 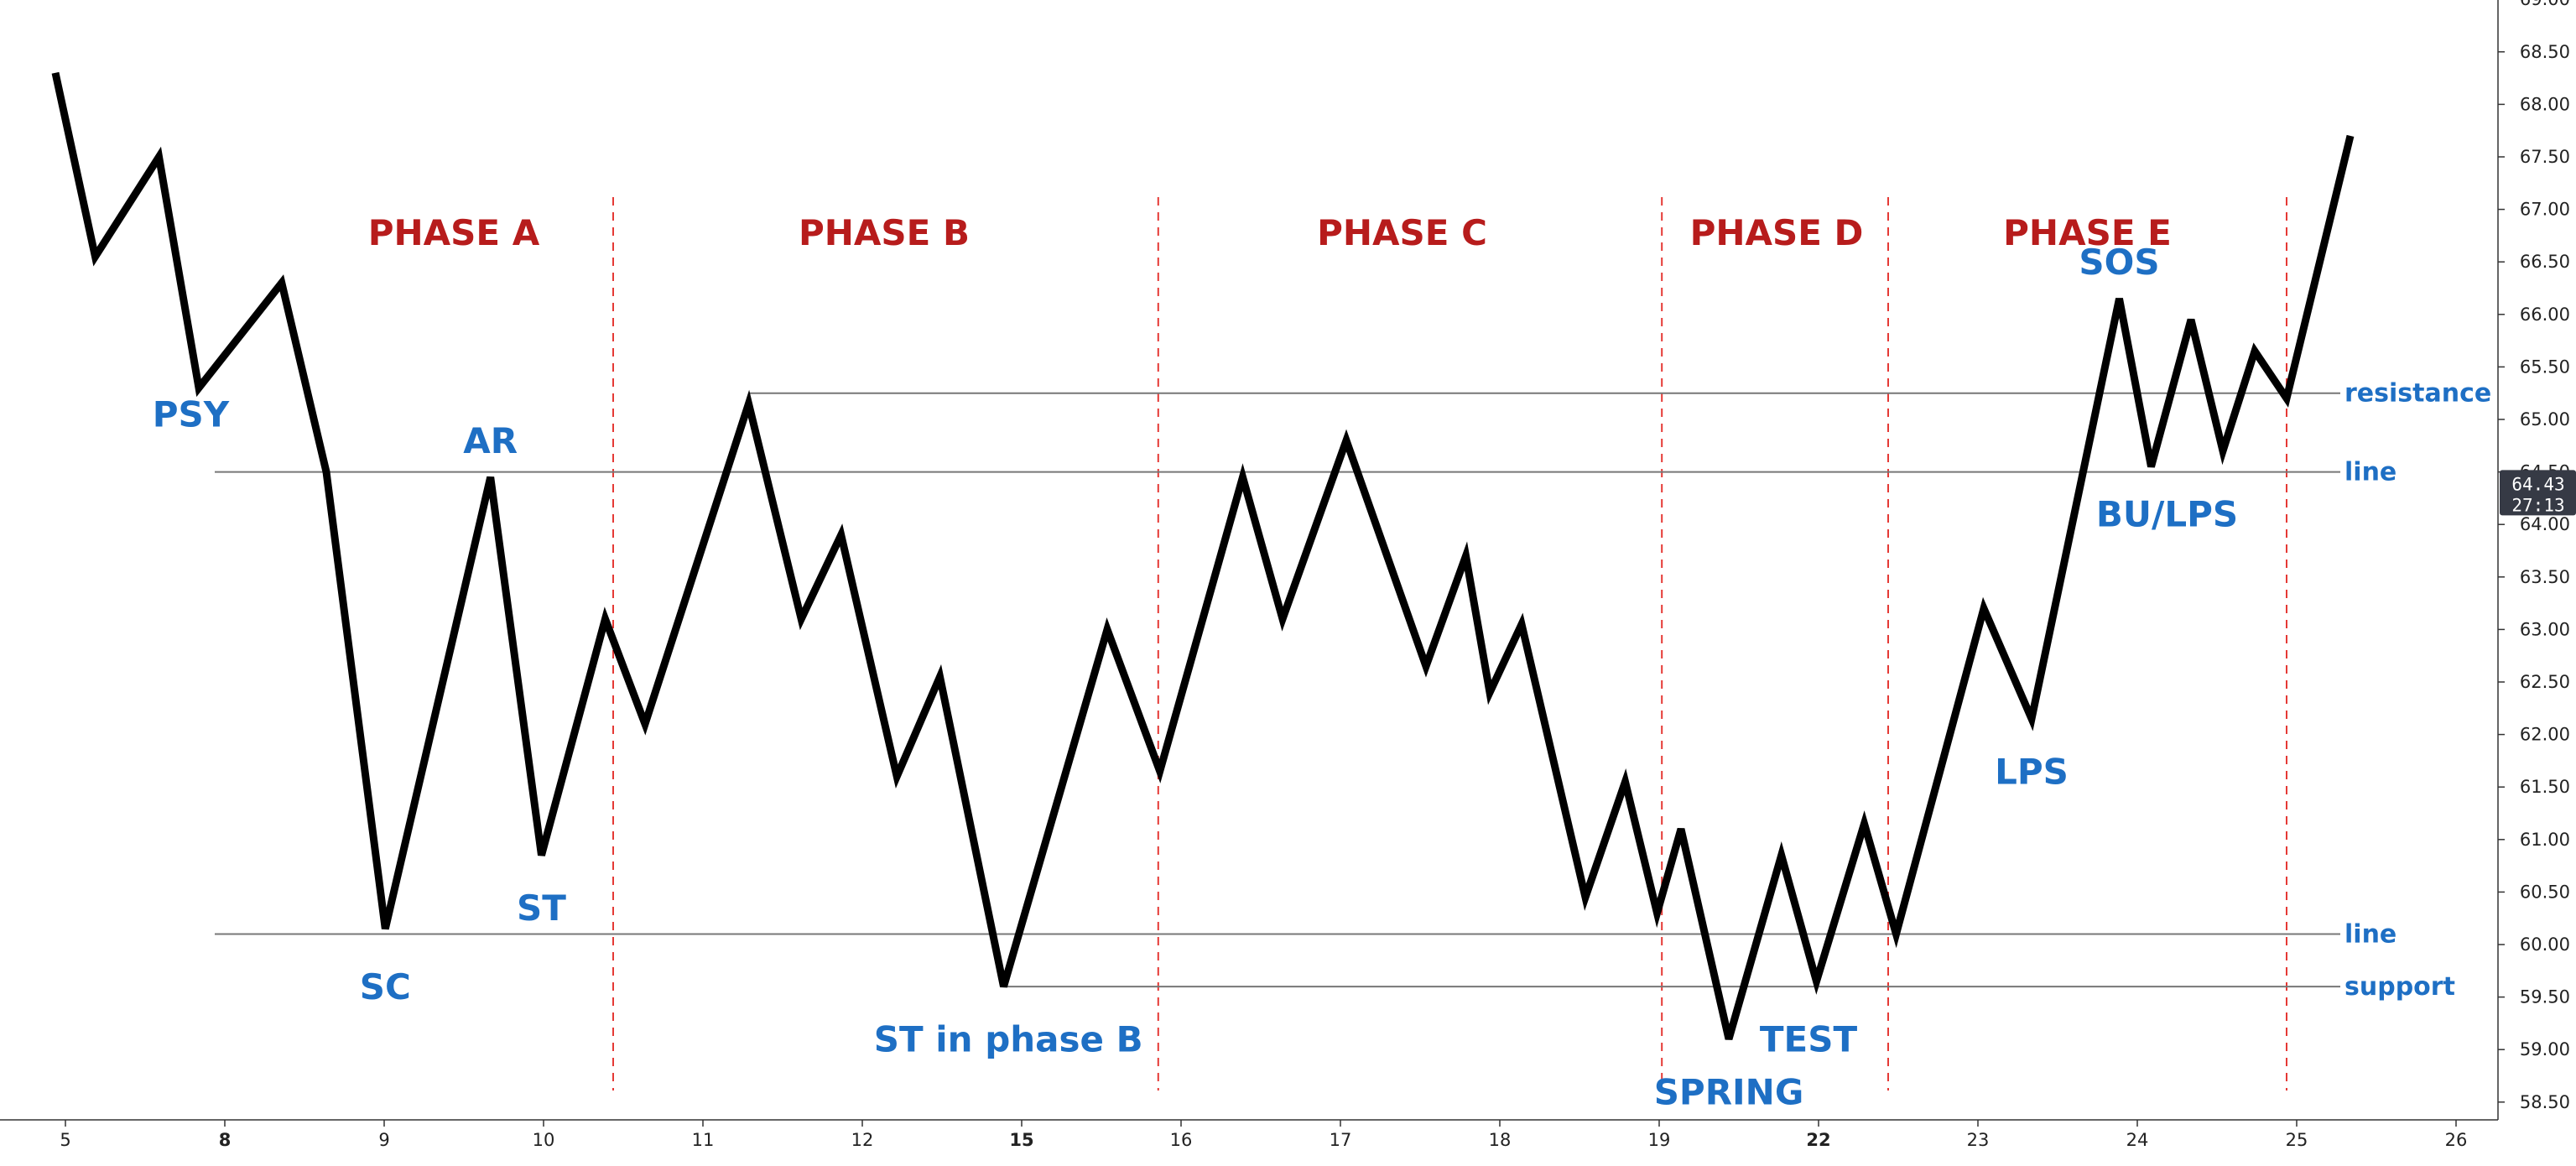 What do you see at coordinates (2545, 367) in the screenshot?
I see `y-tick-label: 65.50` at bounding box center [2545, 367].